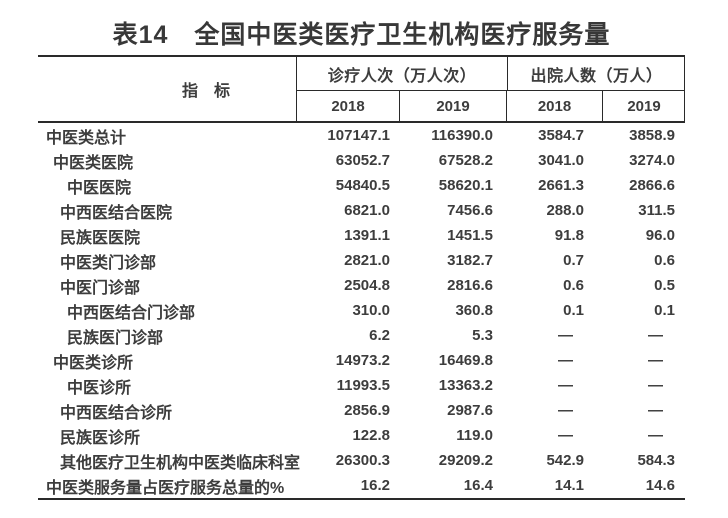 Image resolution: width=728 pixels, height=518 pixels. Describe the element at coordinates (555, 106) in the screenshot. I see `column-header-discharged-2018: 2018` at that location.